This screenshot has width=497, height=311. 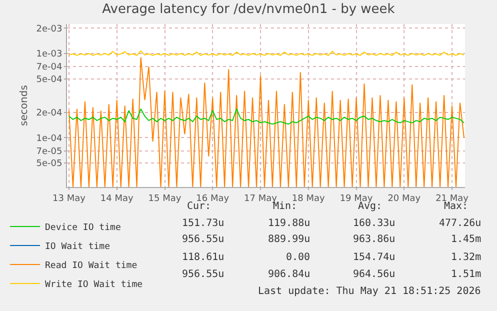 What do you see at coordinates (285, 206) in the screenshot?
I see `text: Min:` at bounding box center [285, 206].